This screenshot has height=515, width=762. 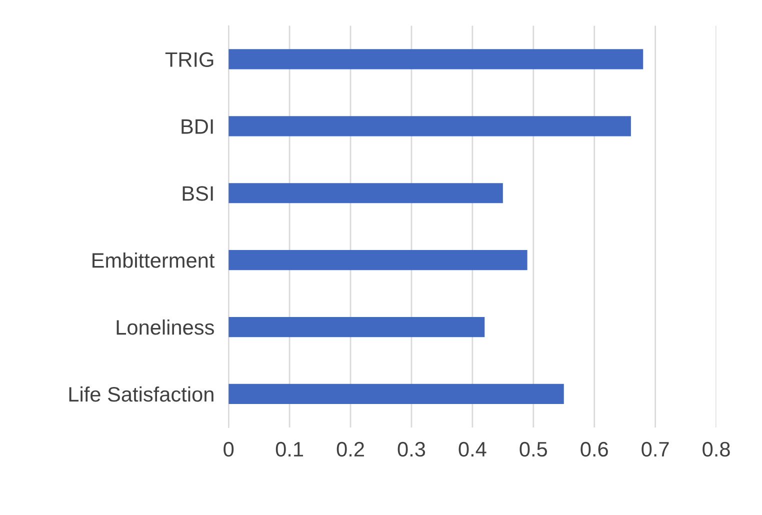 I want to click on y-tick-label: BDI, so click(x=197, y=126).